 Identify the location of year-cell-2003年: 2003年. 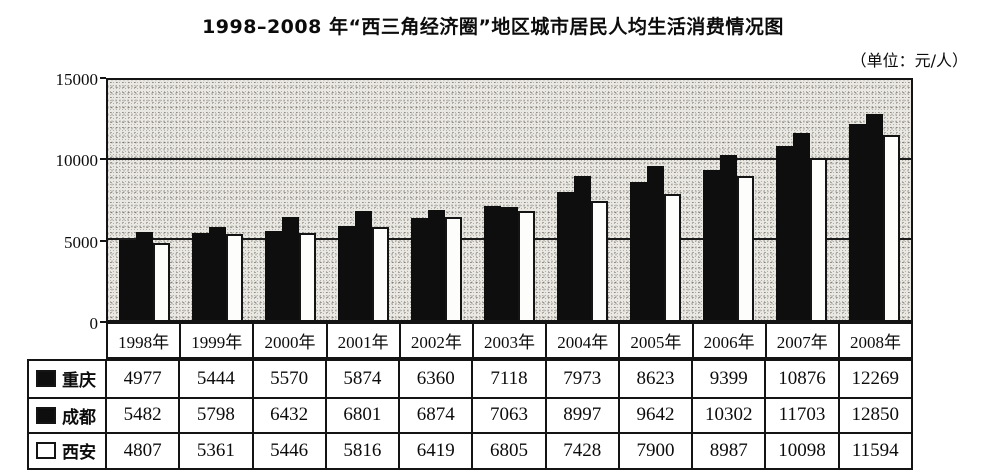
(508, 340).